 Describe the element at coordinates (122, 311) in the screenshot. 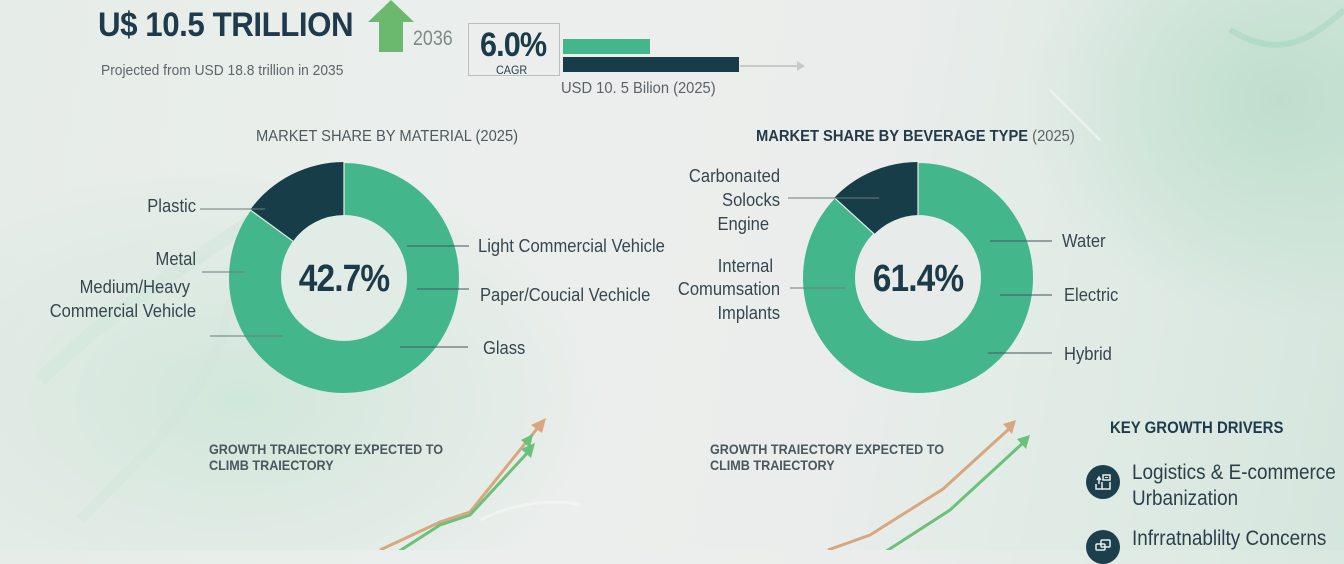

I see `material-label-commercial-vehicle: Commercial Vehicle` at that location.